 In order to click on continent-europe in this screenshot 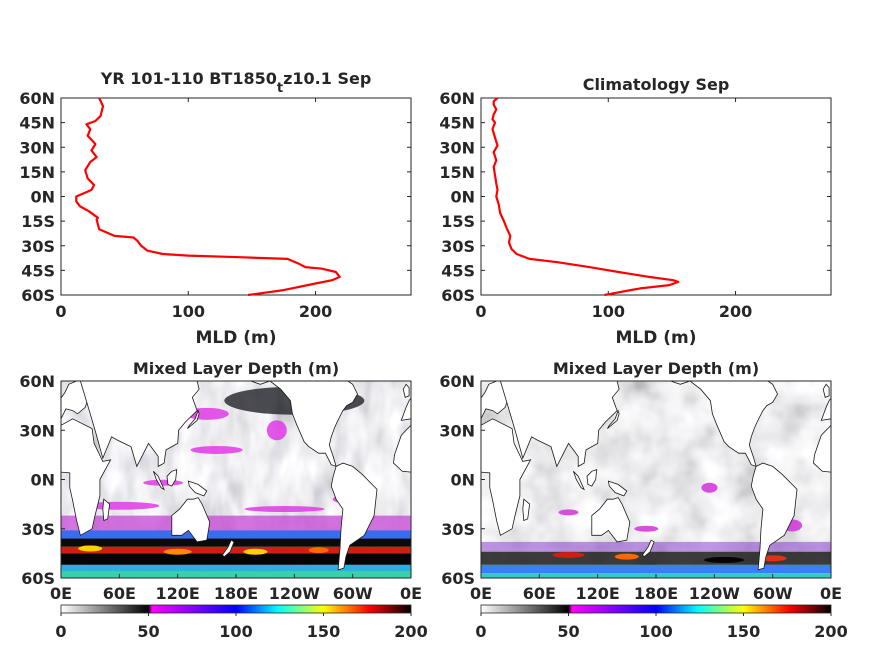, I will do `click(825, 409)`.